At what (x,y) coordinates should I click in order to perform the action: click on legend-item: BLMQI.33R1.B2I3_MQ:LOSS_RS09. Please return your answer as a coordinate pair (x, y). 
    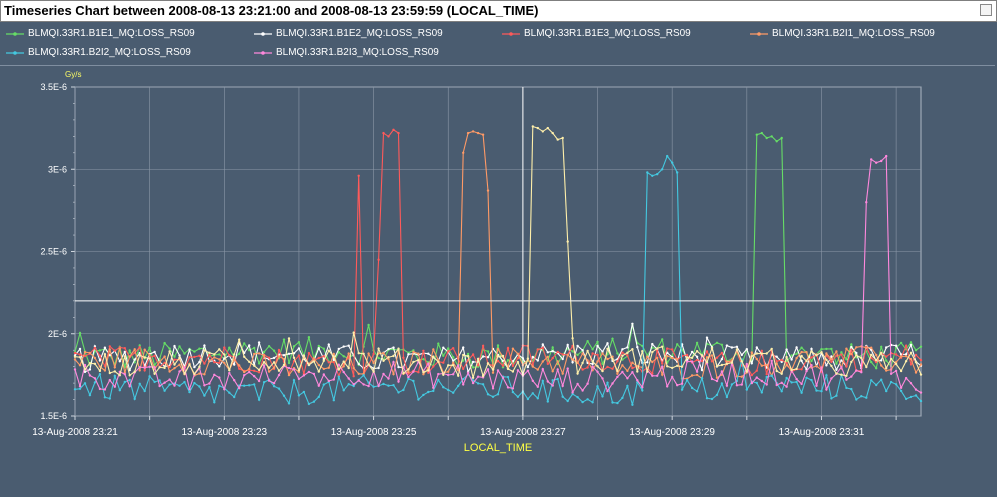
    Looking at the image, I should click on (346, 52).